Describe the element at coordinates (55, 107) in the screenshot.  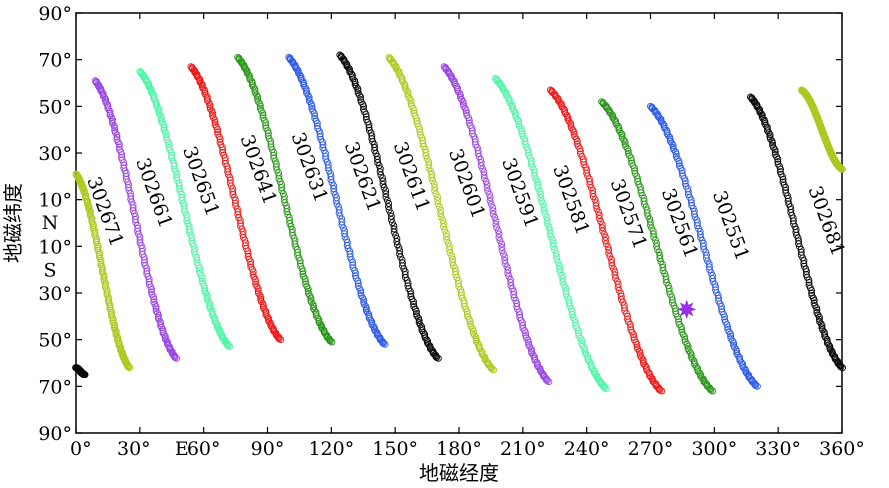
I see `y-tick-label: 50°` at that location.